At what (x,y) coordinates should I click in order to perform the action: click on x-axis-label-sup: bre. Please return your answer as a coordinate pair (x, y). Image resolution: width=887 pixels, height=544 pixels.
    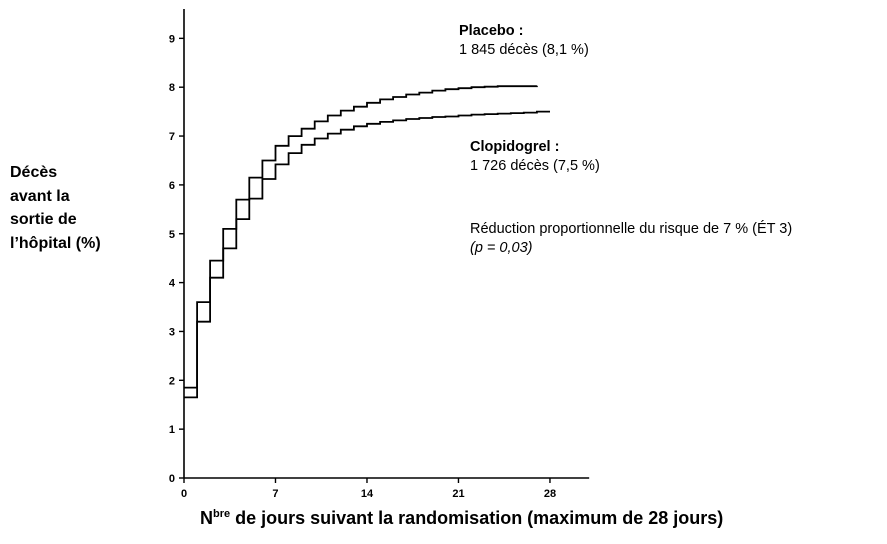
    Looking at the image, I should click on (222, 514).